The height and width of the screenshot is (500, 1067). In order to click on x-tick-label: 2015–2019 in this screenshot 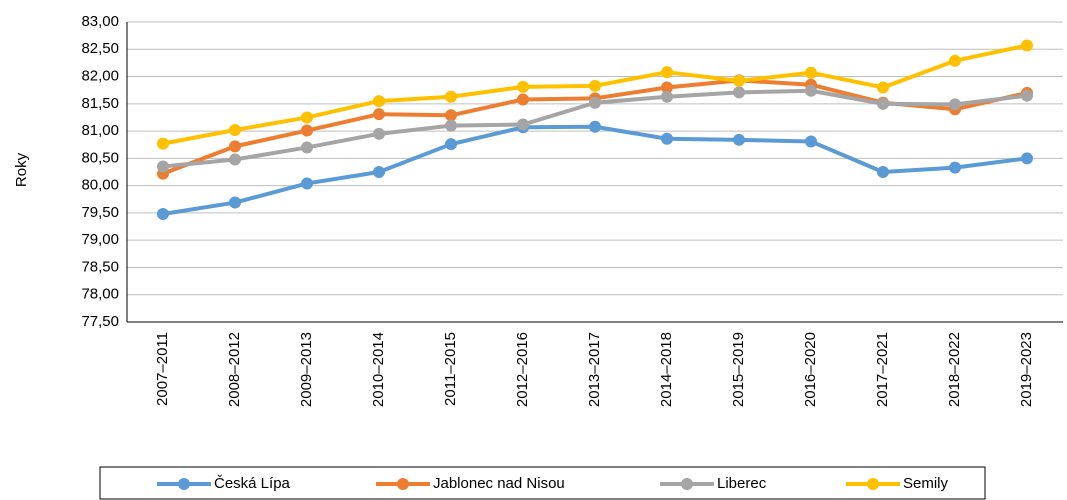, I will do `click(738, 369)`.